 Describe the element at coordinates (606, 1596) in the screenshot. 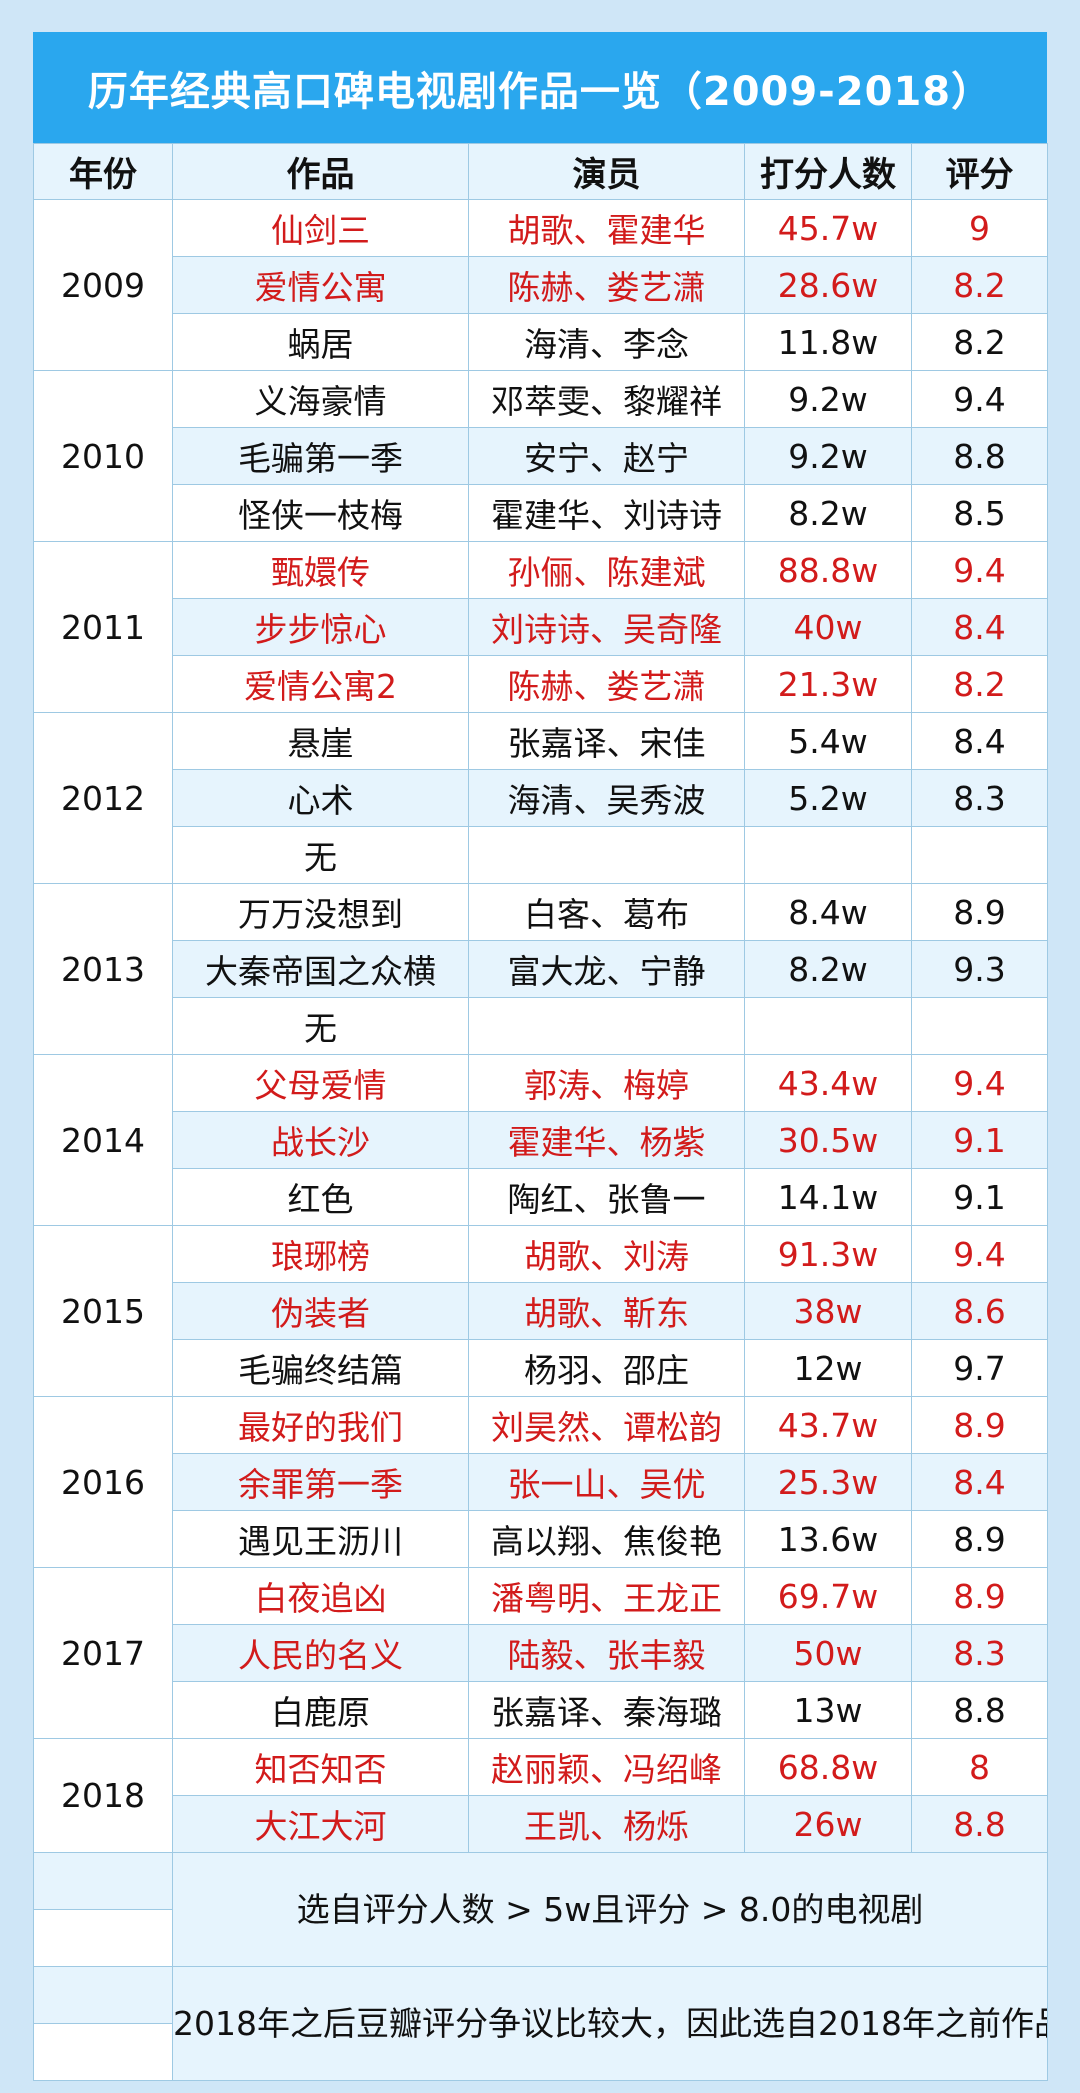

I see `actors-cell: 潘粤明、王龙正` at that location.